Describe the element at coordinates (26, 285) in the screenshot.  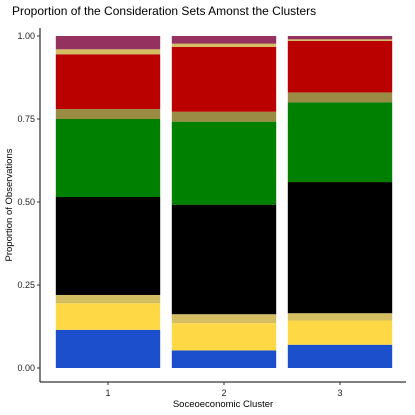
I see `y-tick-label: 0.25` at that location.